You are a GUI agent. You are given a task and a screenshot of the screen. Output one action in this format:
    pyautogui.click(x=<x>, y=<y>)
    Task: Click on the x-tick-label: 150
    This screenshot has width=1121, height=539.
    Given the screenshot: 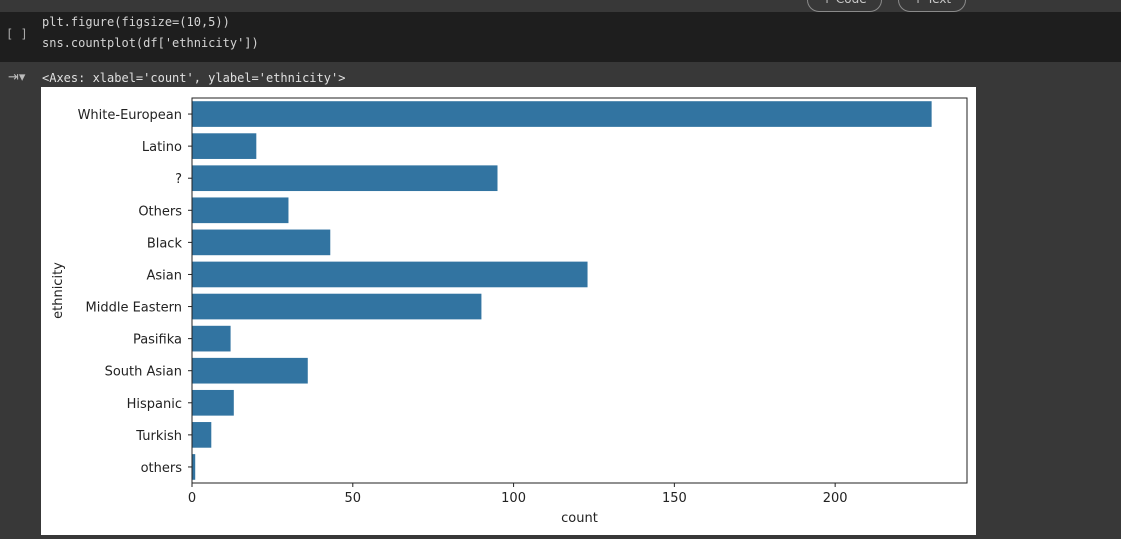 What is the action you would take?
    pyautogui.click(x=674, y=498)
    